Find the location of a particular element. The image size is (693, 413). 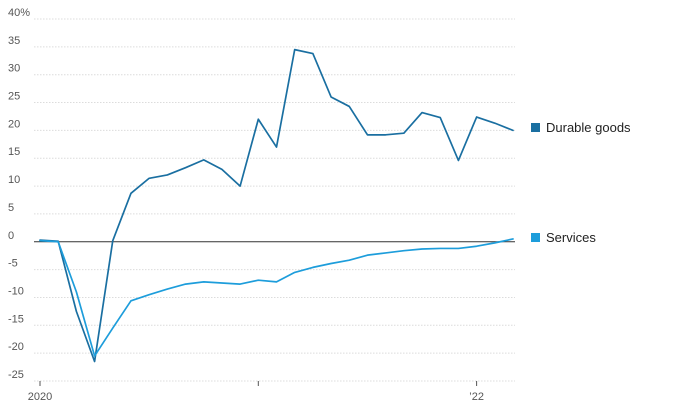

x-tick-label: ’22 is located at coordinates (476, 397).